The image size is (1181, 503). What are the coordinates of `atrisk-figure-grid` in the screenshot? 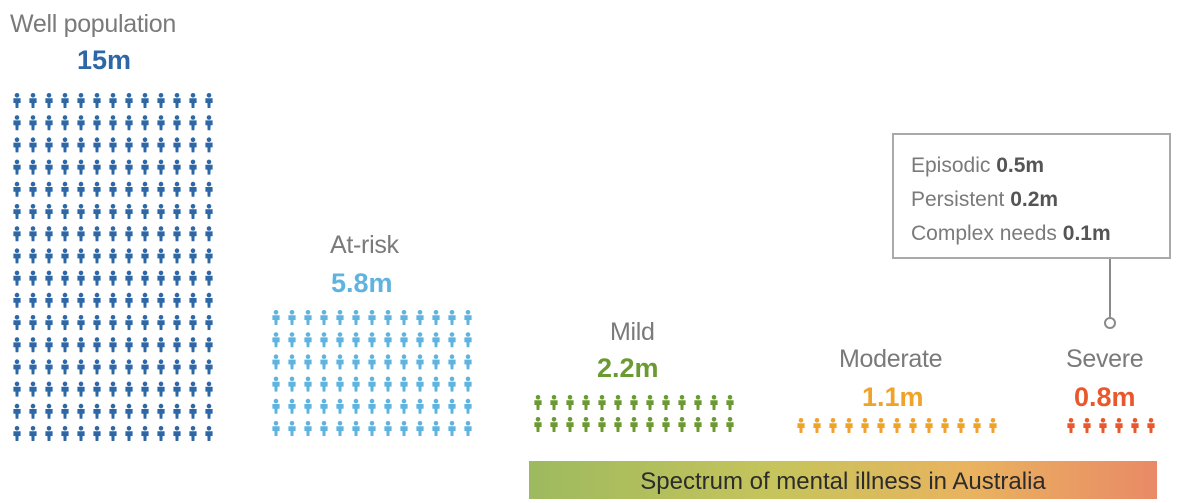 It's located at (372, 373).